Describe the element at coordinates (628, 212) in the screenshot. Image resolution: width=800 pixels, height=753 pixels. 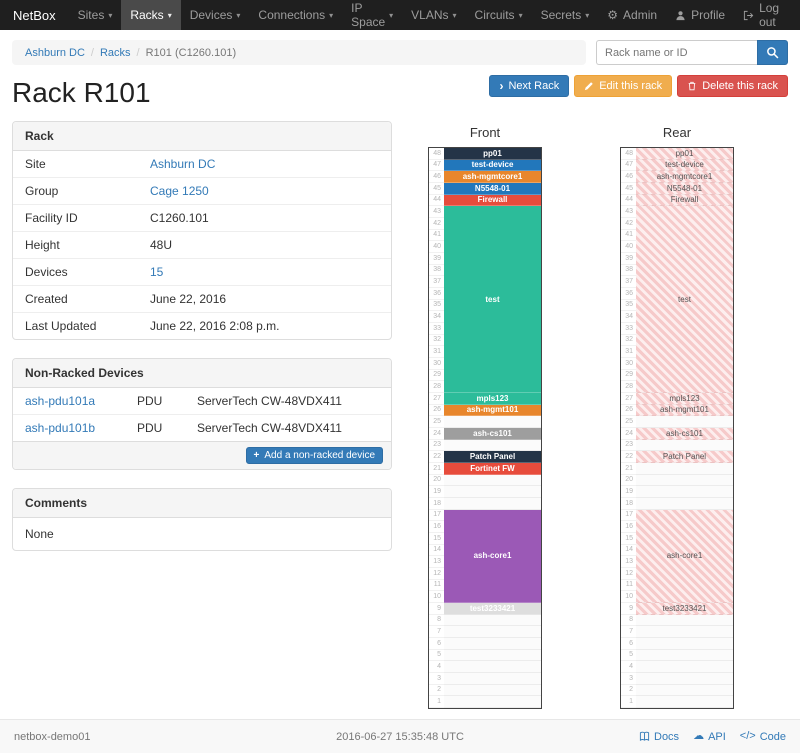
I see `unit-number: 43` at that location.